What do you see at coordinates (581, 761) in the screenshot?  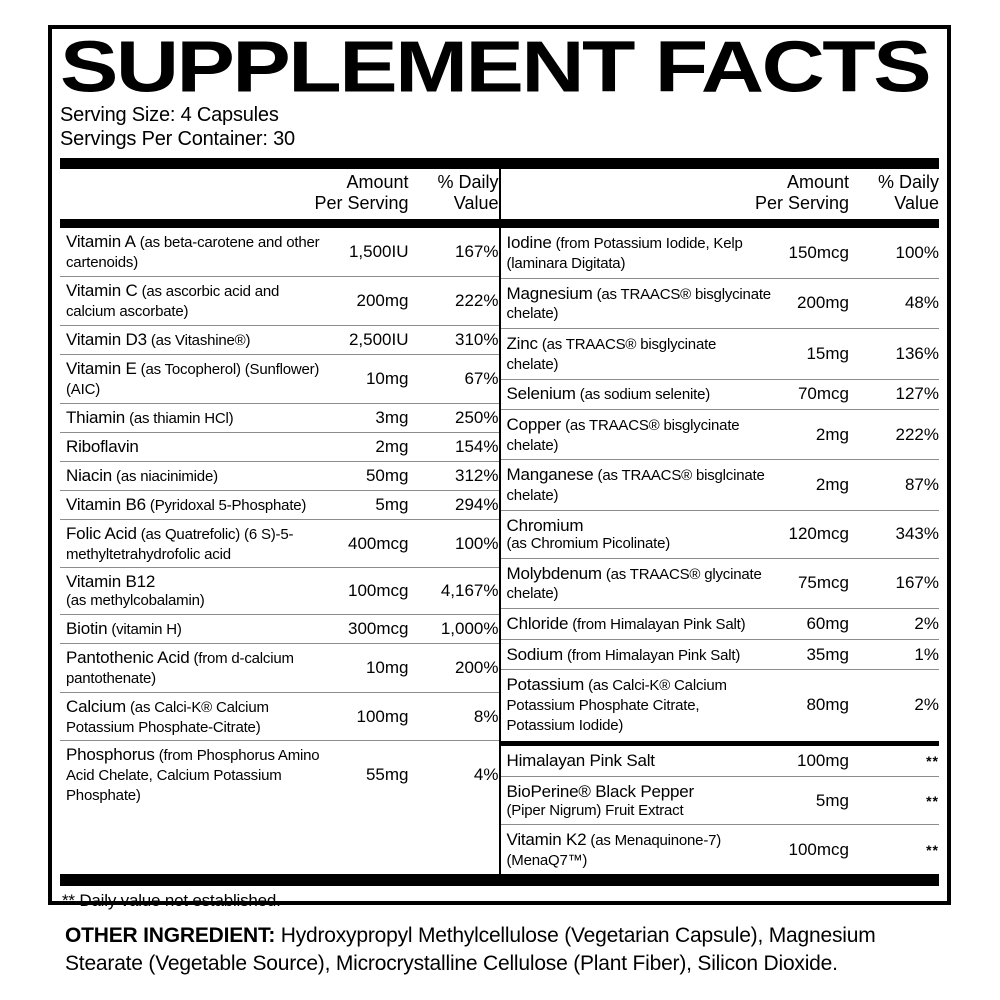 I see `nutrient-name: Himalayan Pink Salt` at bounding box center [581, 761].